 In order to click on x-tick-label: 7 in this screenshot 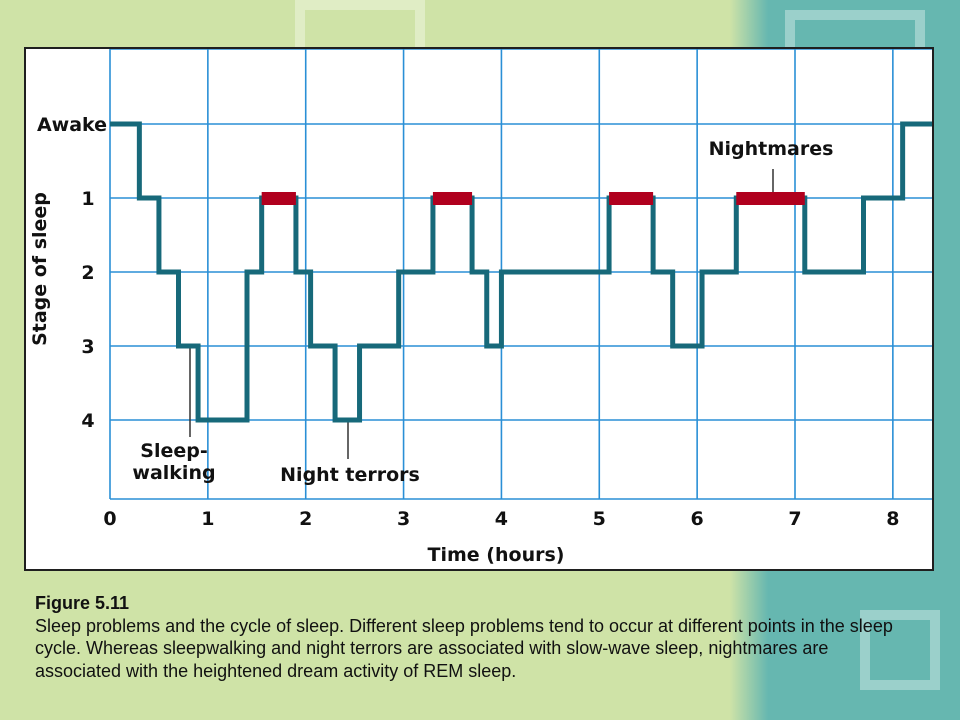, I will do `click(794, 519)`.